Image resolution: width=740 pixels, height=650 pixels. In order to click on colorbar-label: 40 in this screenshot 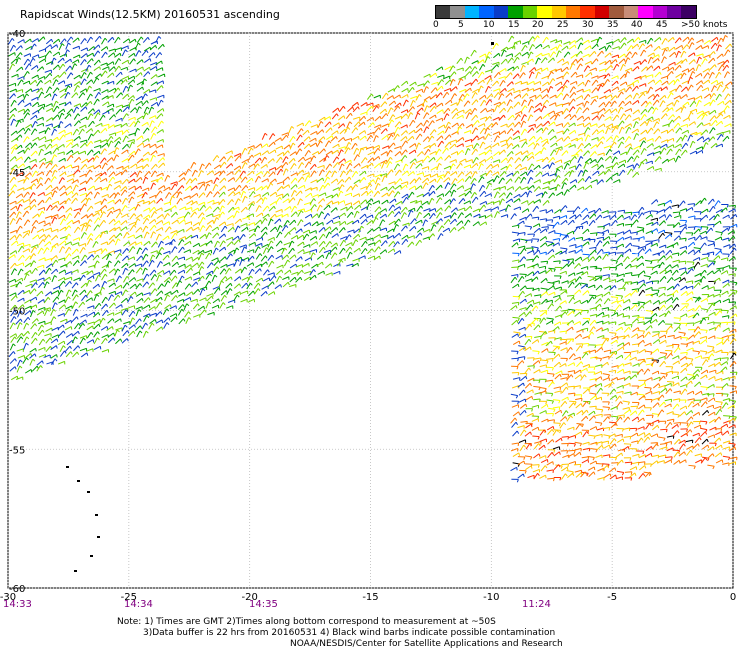, I will do `click(637, 25)`.